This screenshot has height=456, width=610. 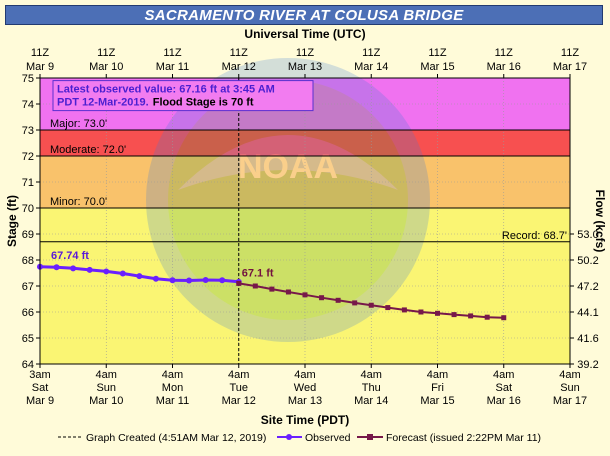 What do you see at coordinates (103, 103) in the screenshot?
I see `info-line-2-date: PDT 12-Mar-2019.` at bounding box center [103, 103].